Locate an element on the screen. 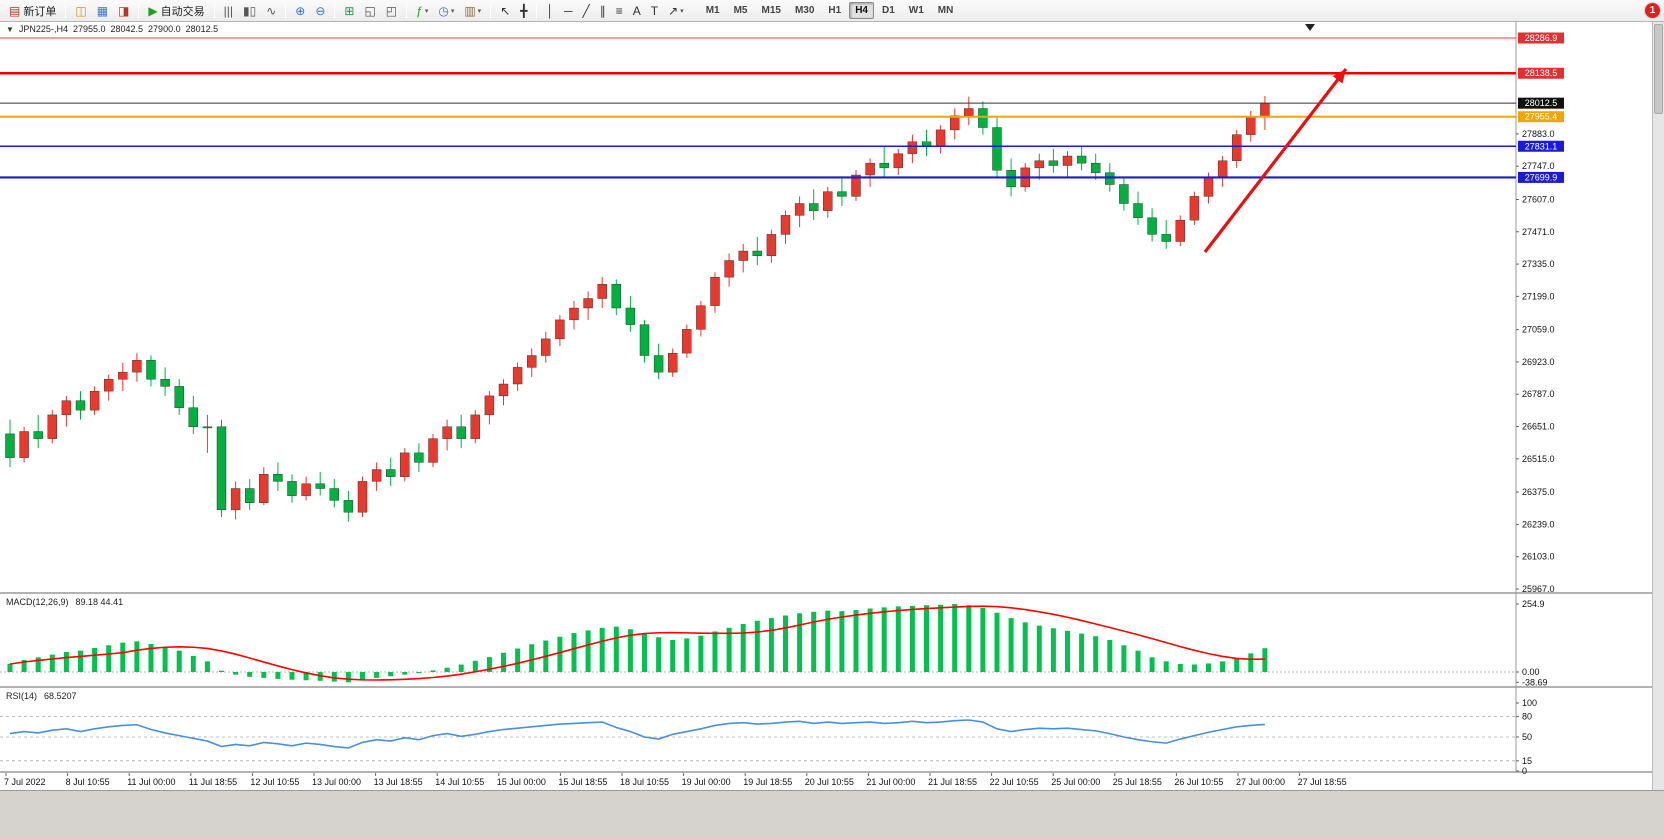 Image resolution: width=1664 pixels, height=839 pixels. indicators-icon: ƒ ▾ is located at coordinates (422, 11).